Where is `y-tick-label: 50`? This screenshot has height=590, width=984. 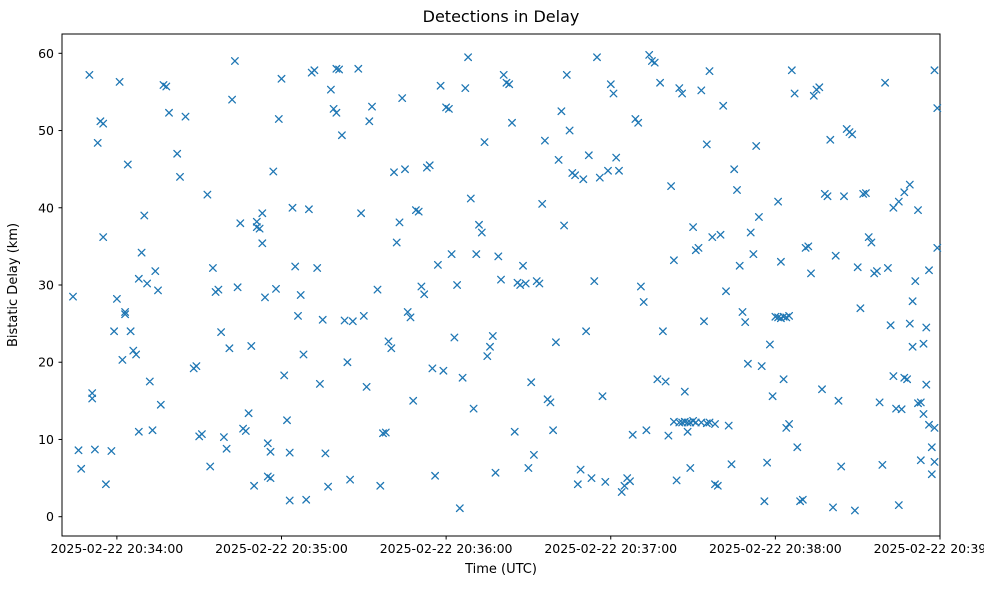
y-tick-label: 50 is located at coordinates (46, 130).